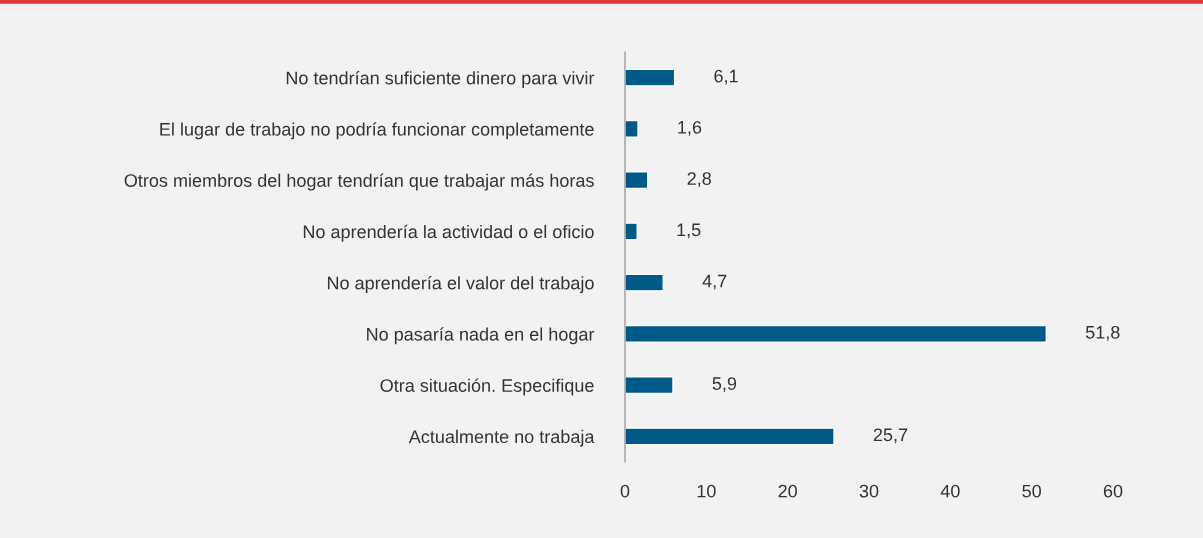 The image size is (1203, 538). What do you see at coordinates (706, 491) in the screenshot?
I see `x-tick-label: 10` at bounding box center [706, 491].